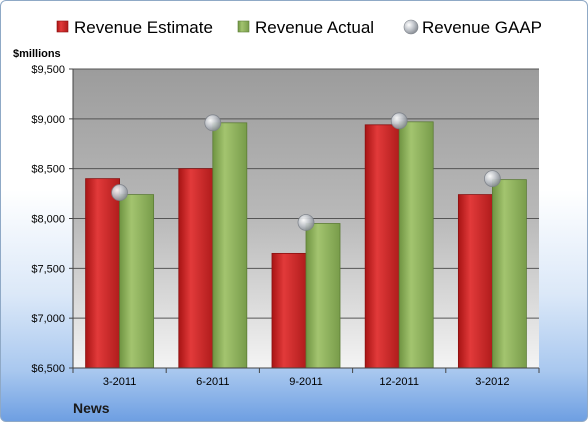 This screenshot has width=588, height=422. What do you see at coordinates (482, 27) in the screenshot?
I see `legend-label: Revenue GAAP` at bounding box center [482, 27].